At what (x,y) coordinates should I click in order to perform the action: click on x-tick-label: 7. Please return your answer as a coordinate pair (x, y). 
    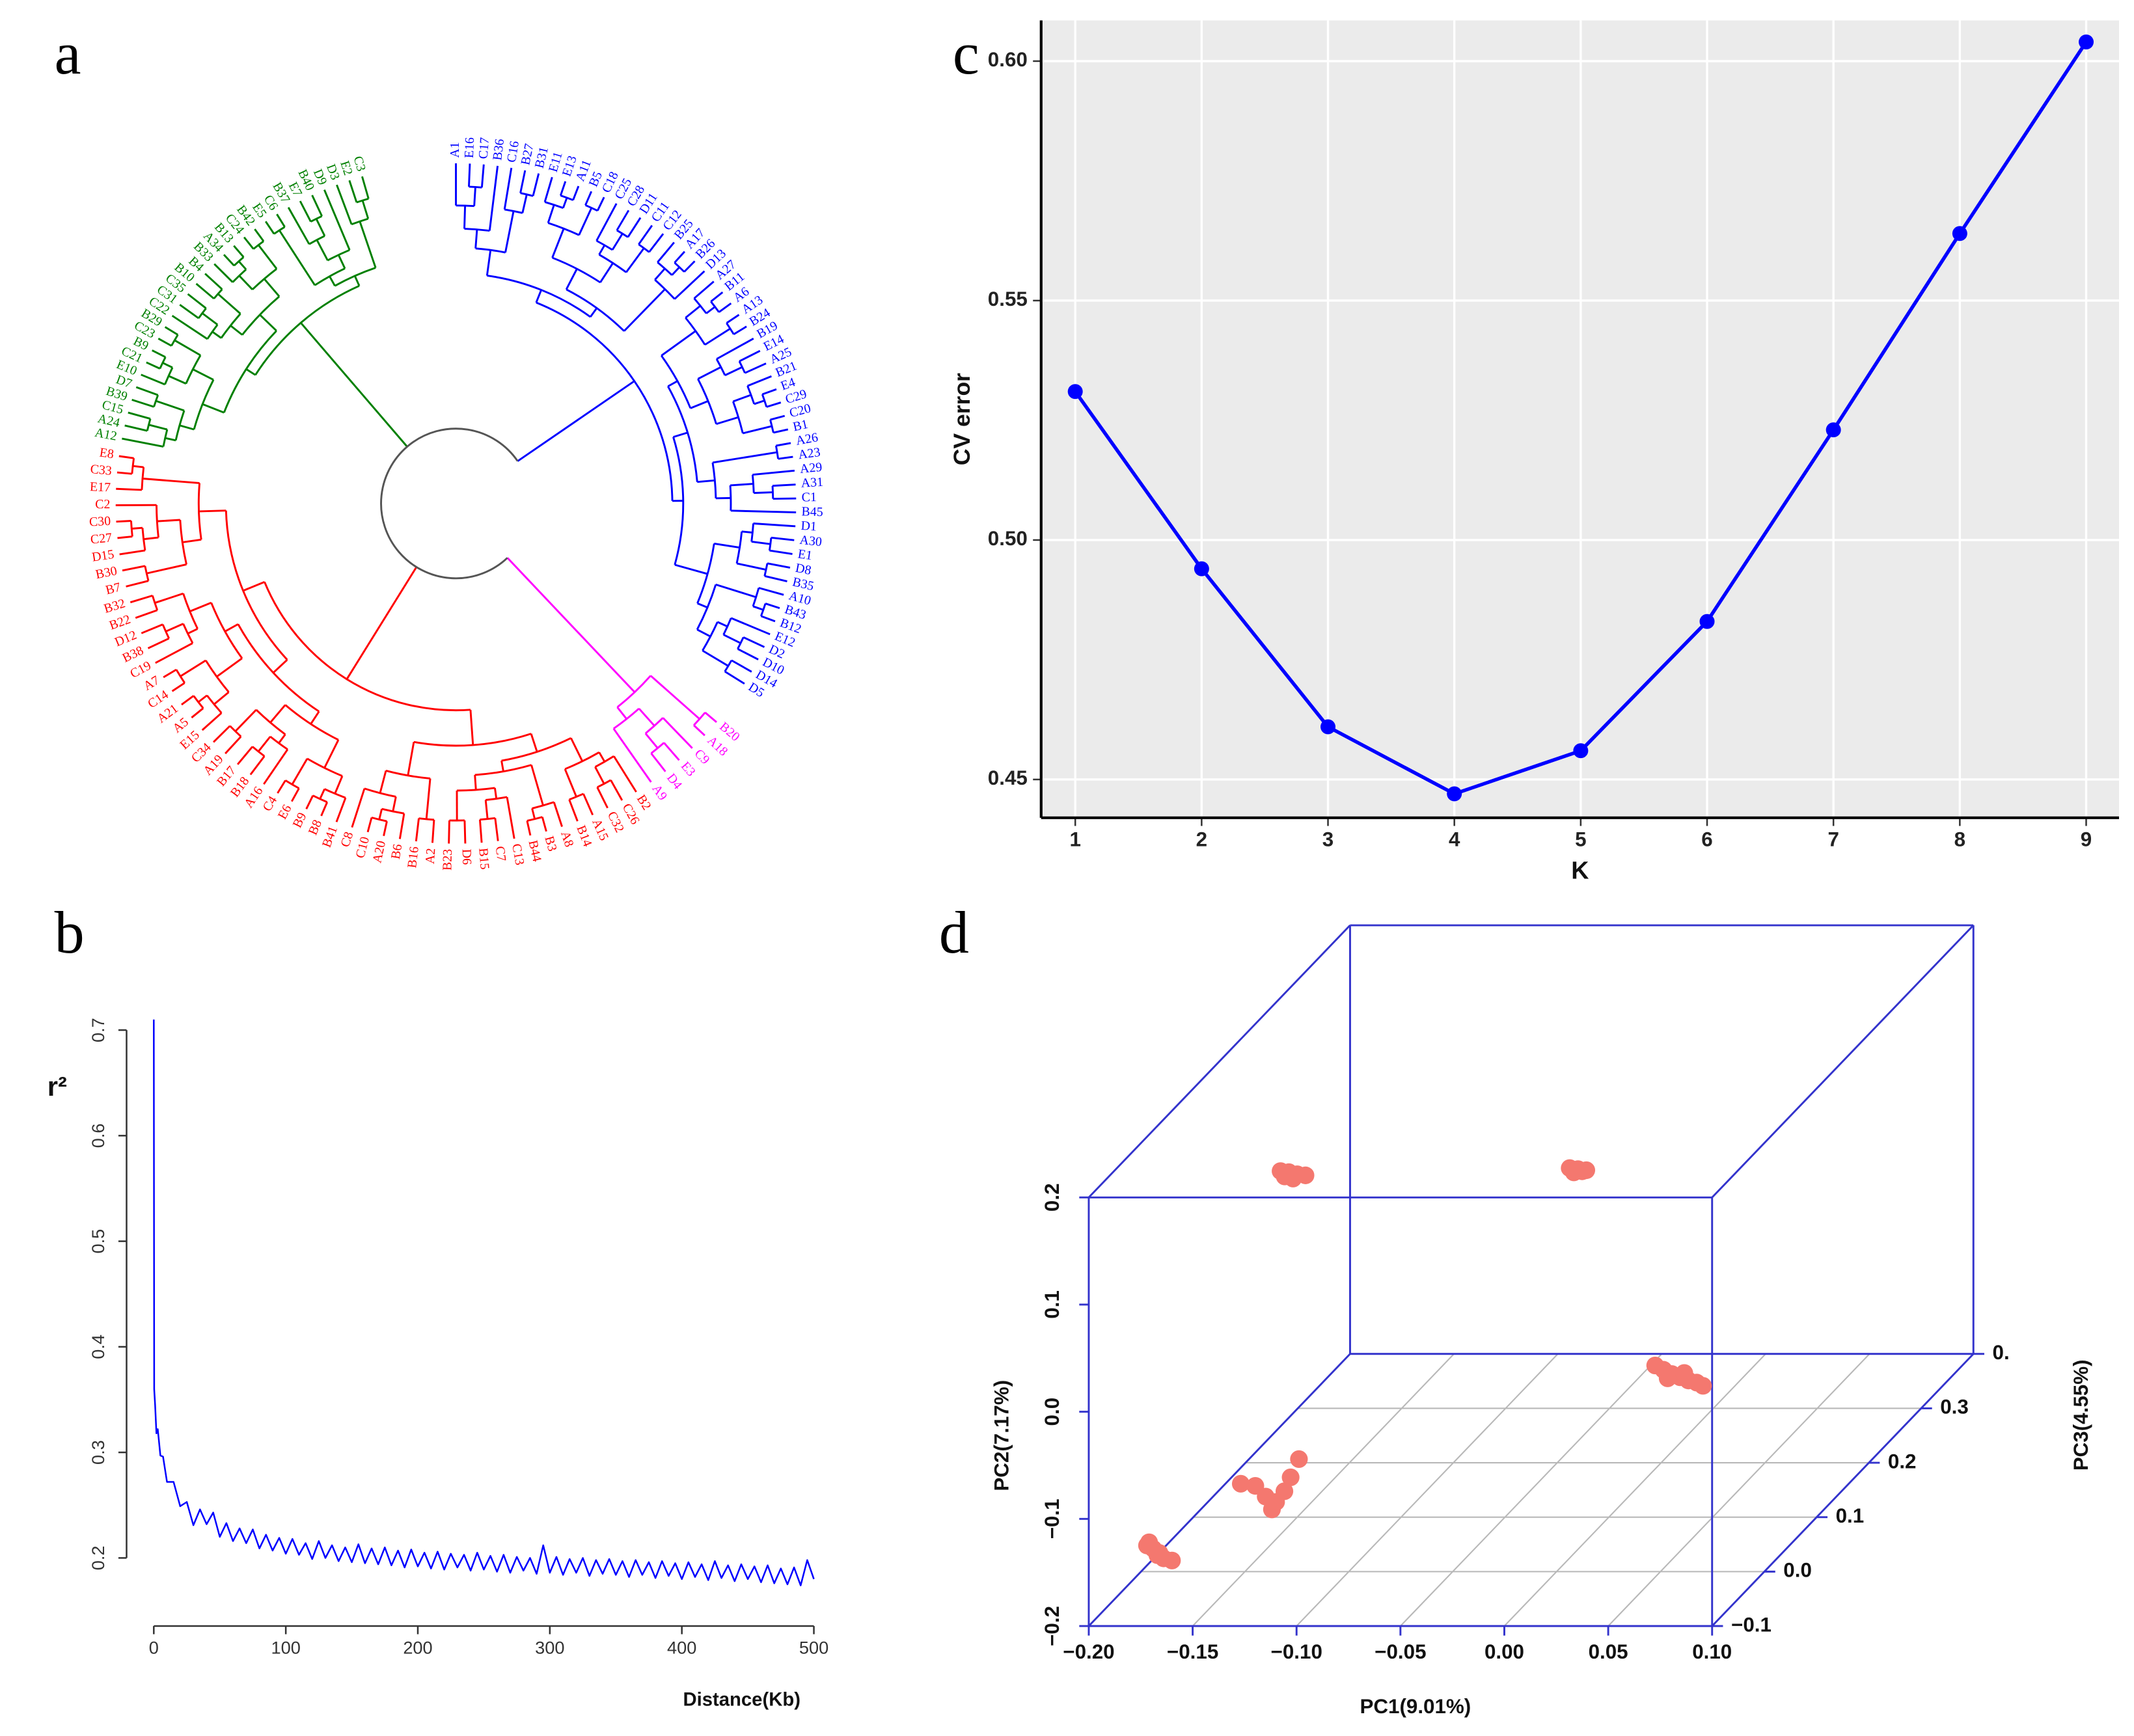
    Looking at the image, I should click on (1833, 840).